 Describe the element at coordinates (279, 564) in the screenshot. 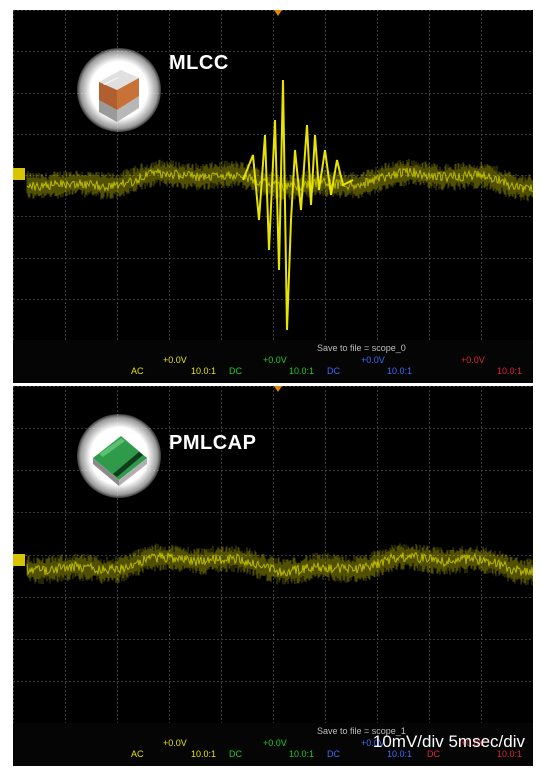

I see `waveform-trace` at that location.